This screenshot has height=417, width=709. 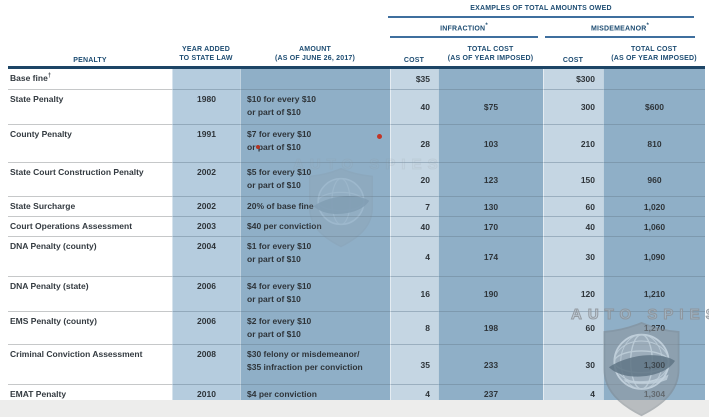 I want to click on infraction-cost-cell: 7, so click(x=414, y=206).